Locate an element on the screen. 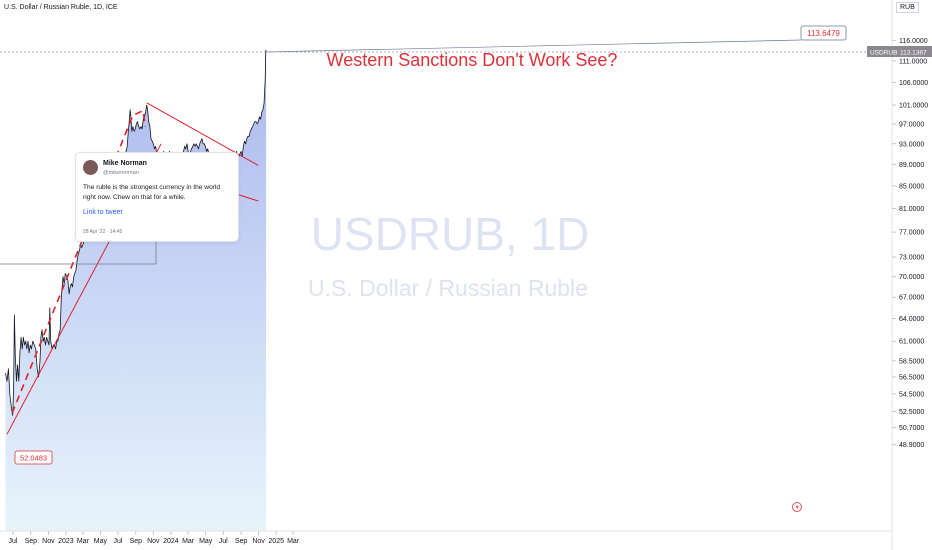  chart-title: U.S. Dollar / Russian Ruble, 1D, ICE is located at coordinates (61, 7).